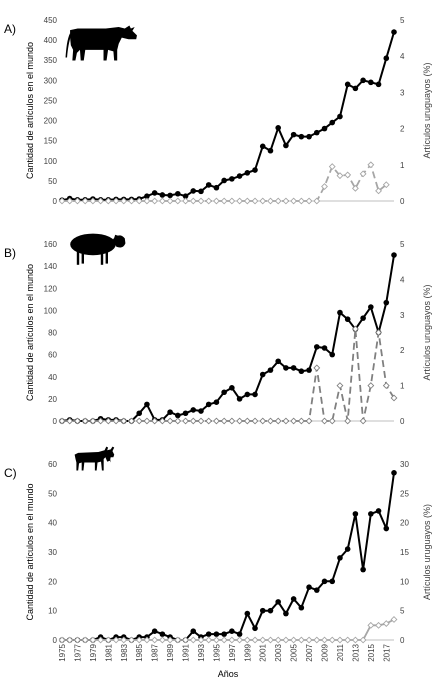  What do you see at coordinates (402, 56) in the screenshot?
I see `y2-tick-label: 4` at bounding box center [402, 56].